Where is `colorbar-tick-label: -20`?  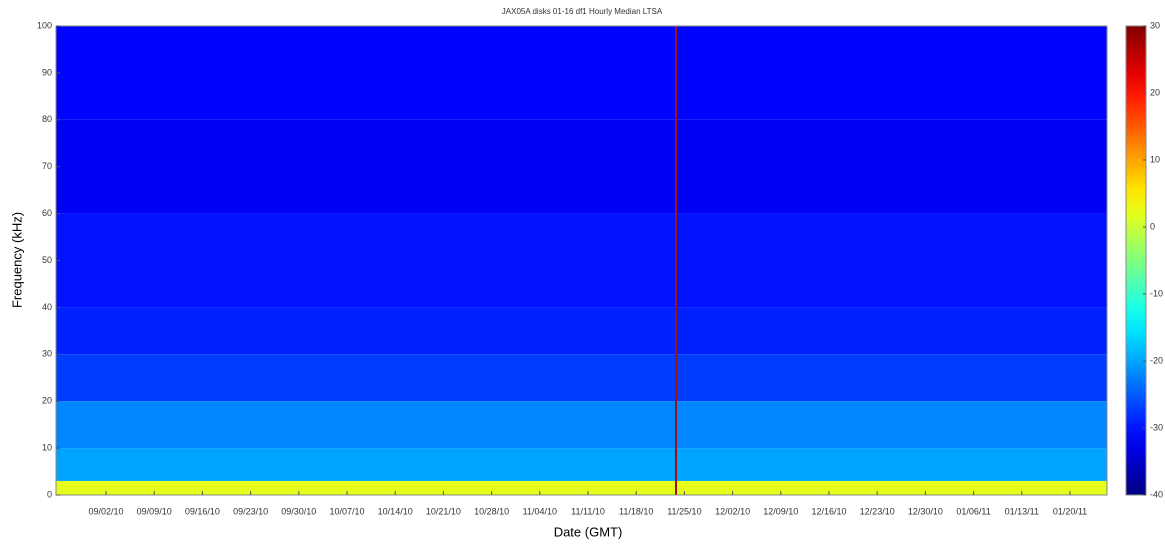 colorbar-tick-label: -20 is located at coordinates (1156, 360).